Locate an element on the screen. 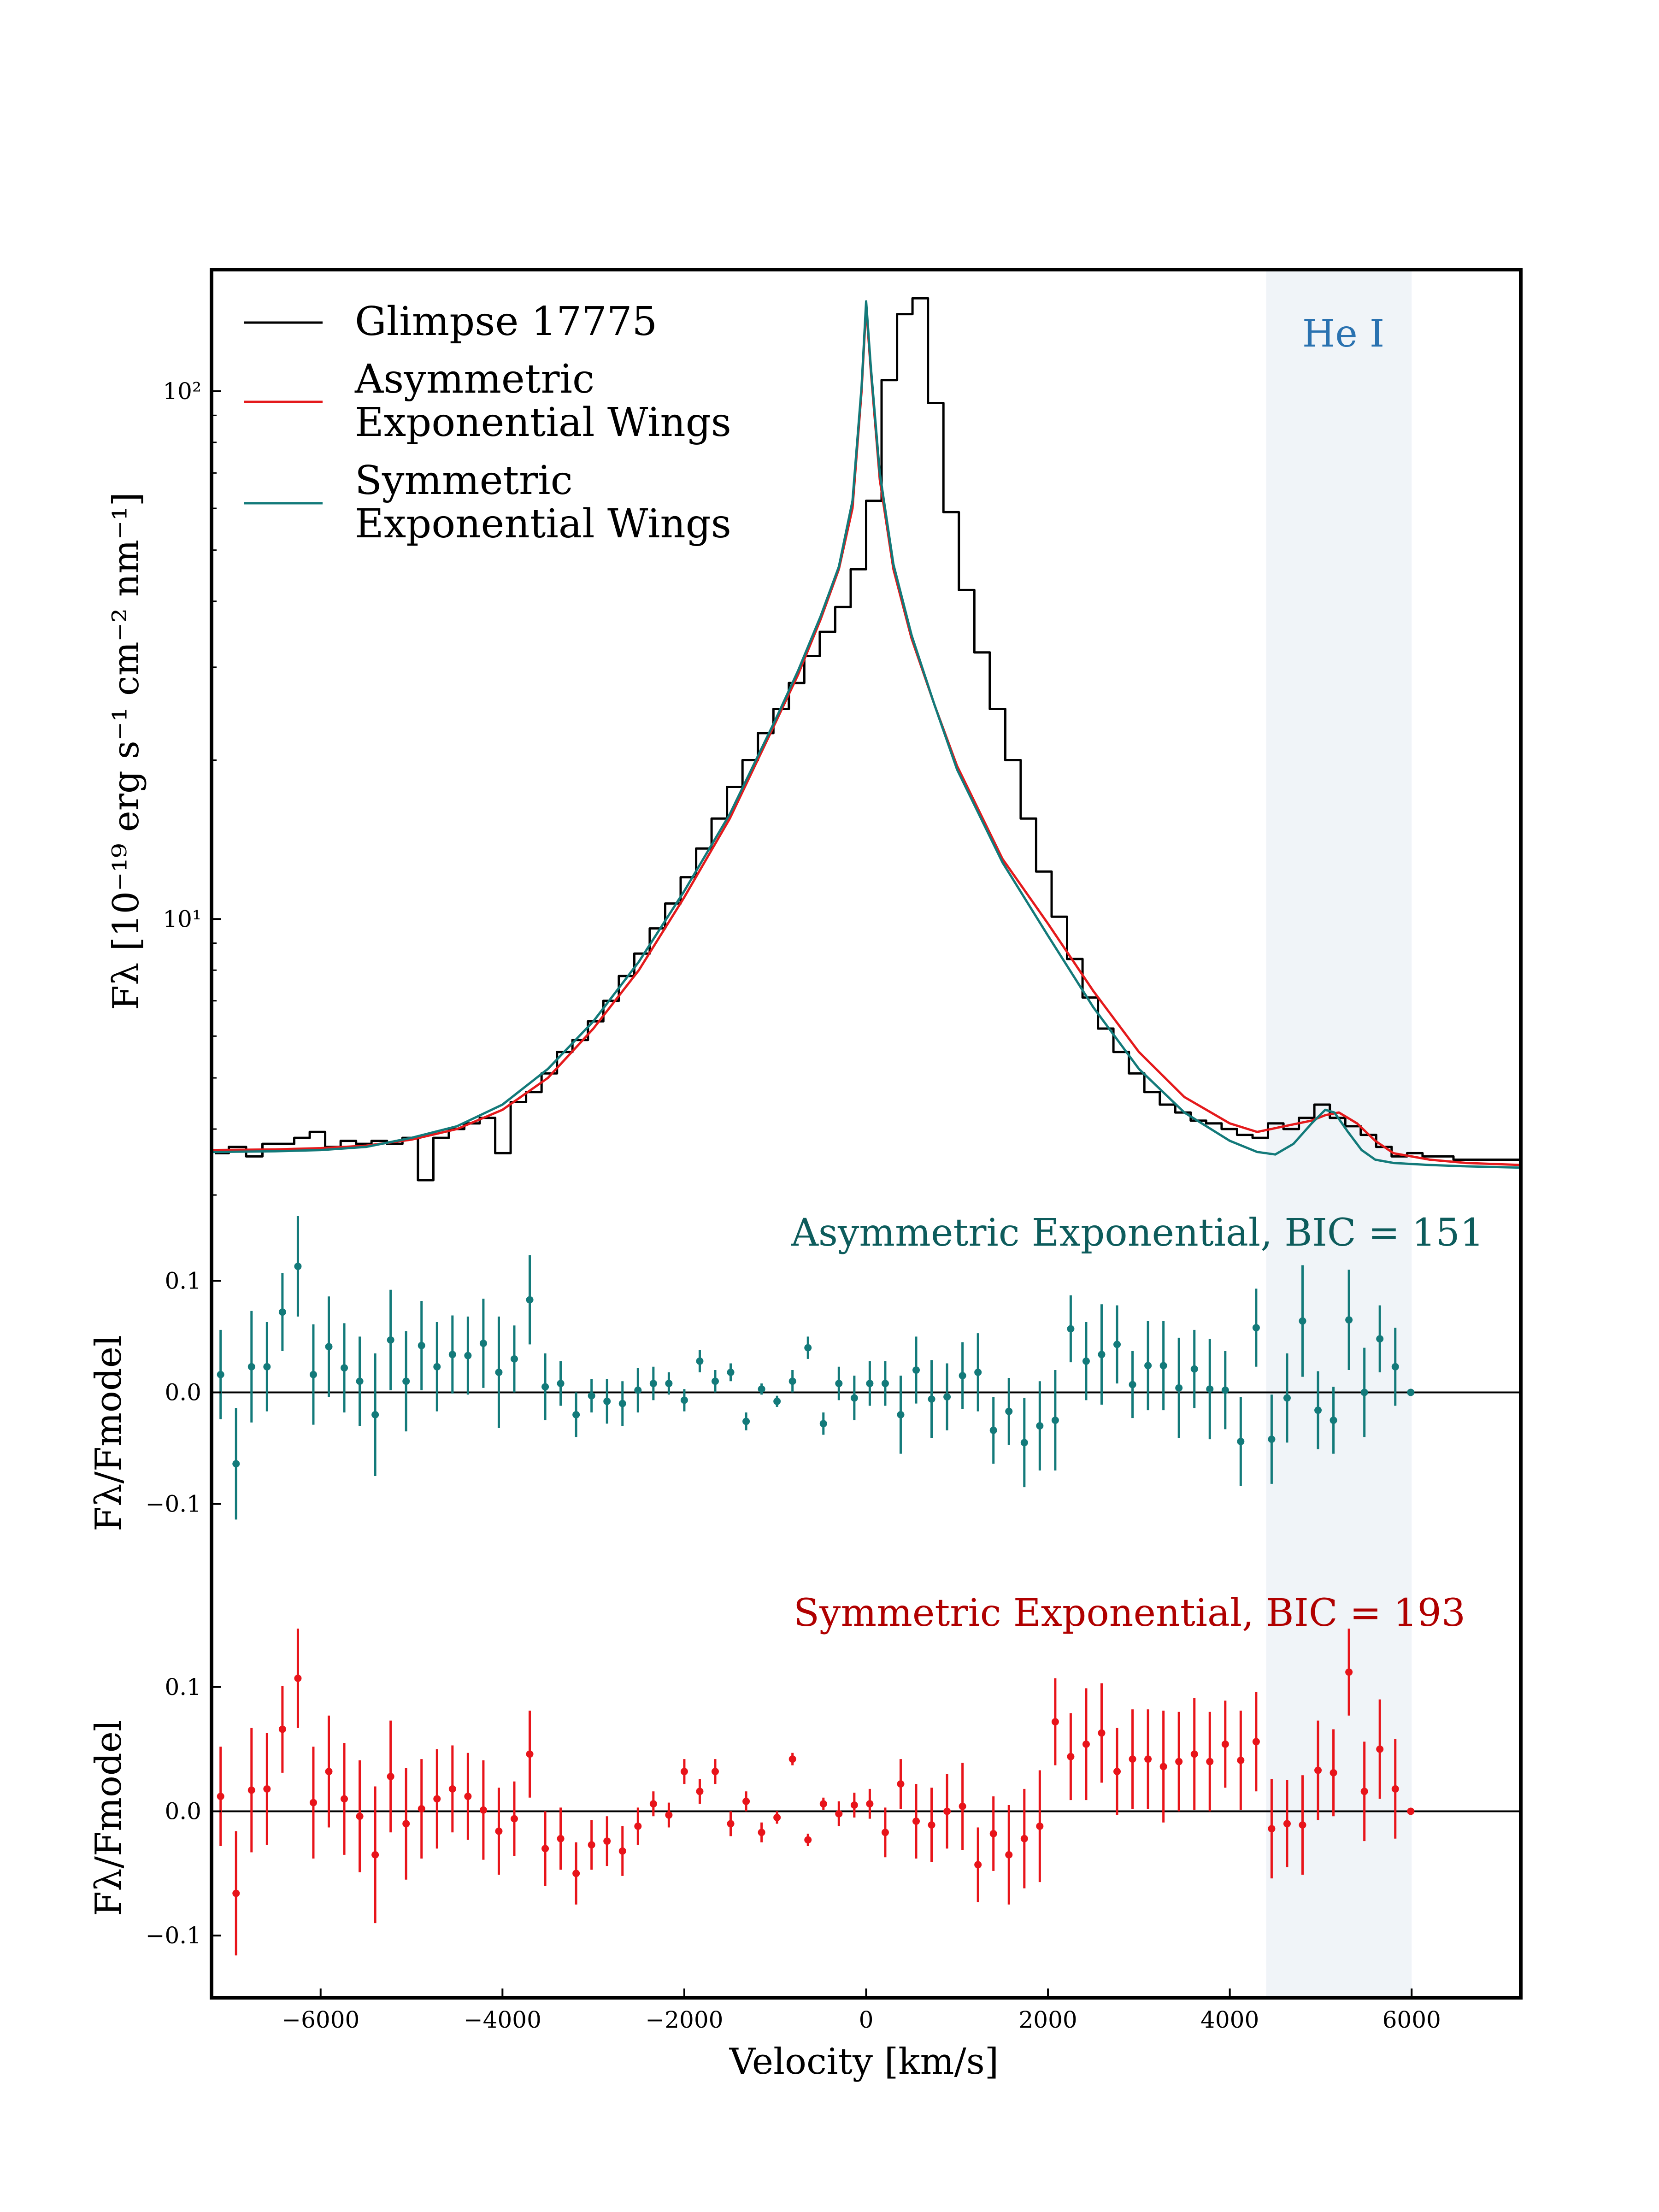  bottom-y-tick-label: 0.0 is located at coordinates (183, 1811).